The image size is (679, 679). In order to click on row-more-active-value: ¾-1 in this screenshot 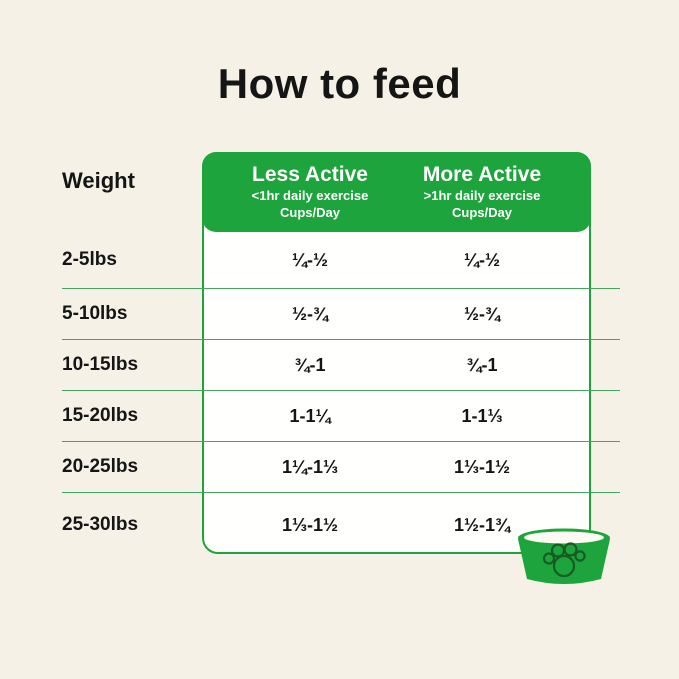, I will do `click(482, 364)`.